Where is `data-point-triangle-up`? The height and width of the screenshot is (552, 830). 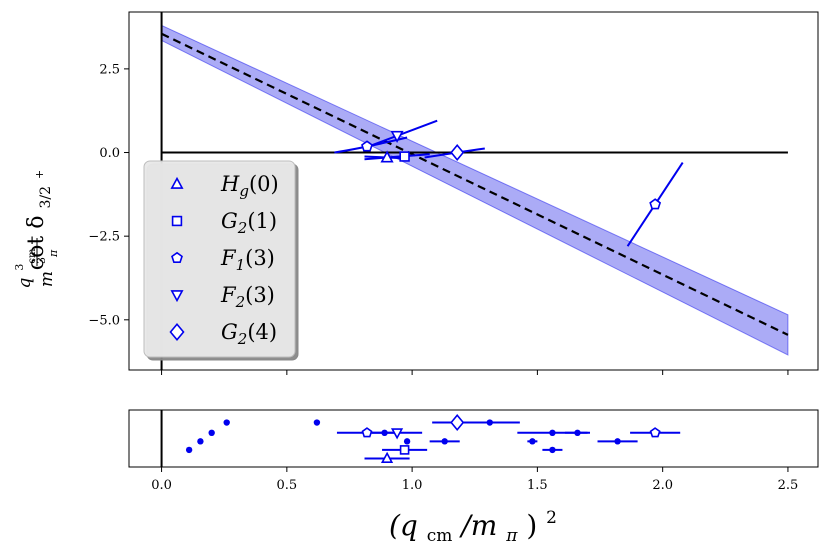
data-point-triangle-up is located at coordinates (387, 156).